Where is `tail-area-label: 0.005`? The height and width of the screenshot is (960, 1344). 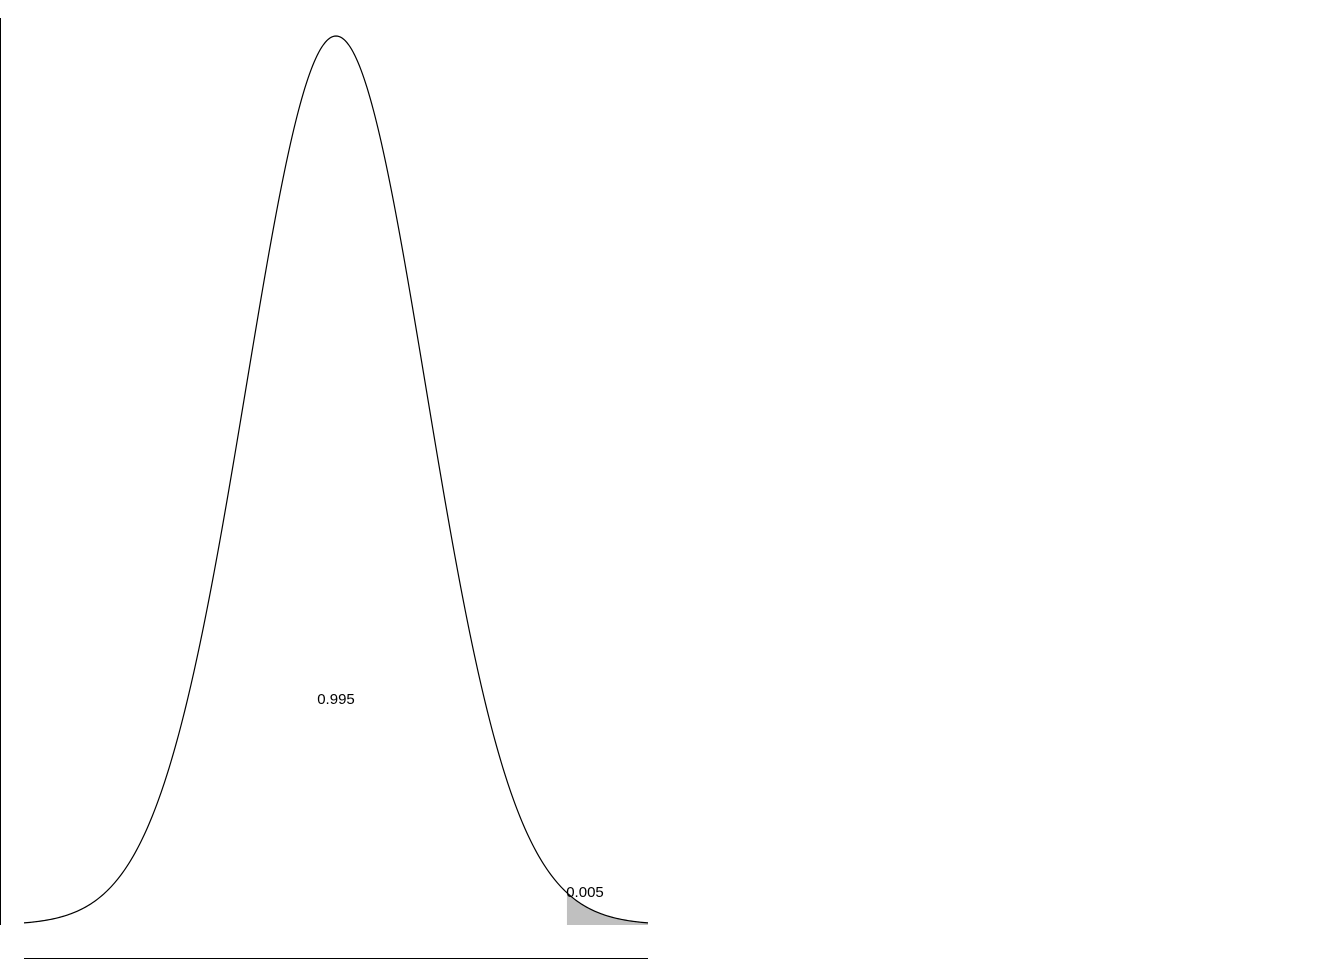
tail-area-label: 0.005 is located at coordinates (585, 892).